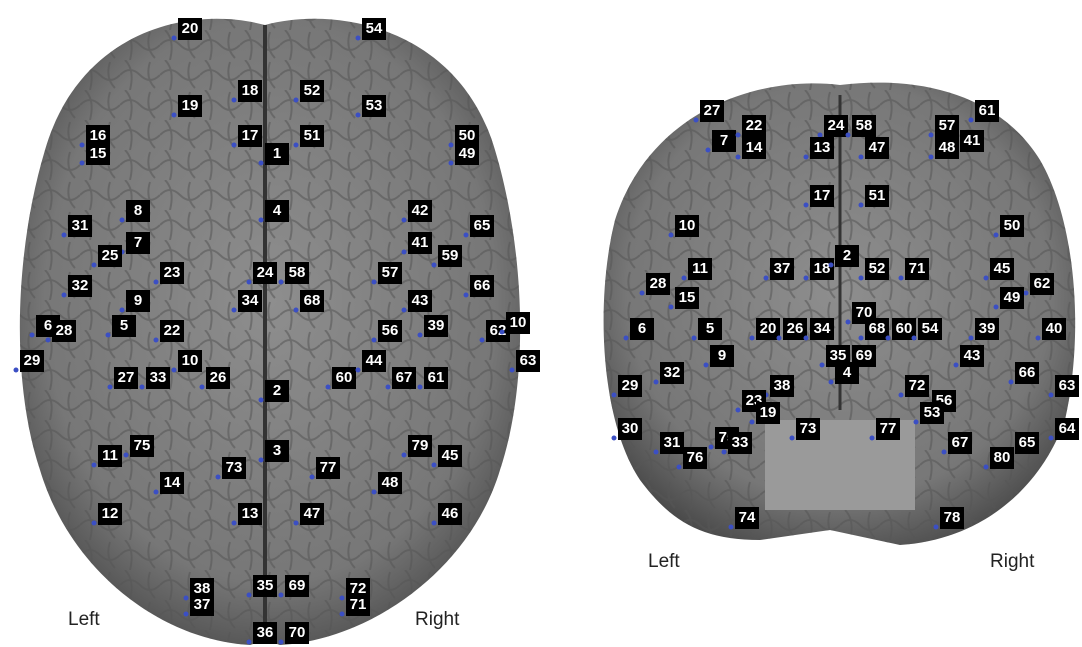  Describe the element at coordinates (482, 225) in the screenshot. I see `electrode-label: 65` at that location.